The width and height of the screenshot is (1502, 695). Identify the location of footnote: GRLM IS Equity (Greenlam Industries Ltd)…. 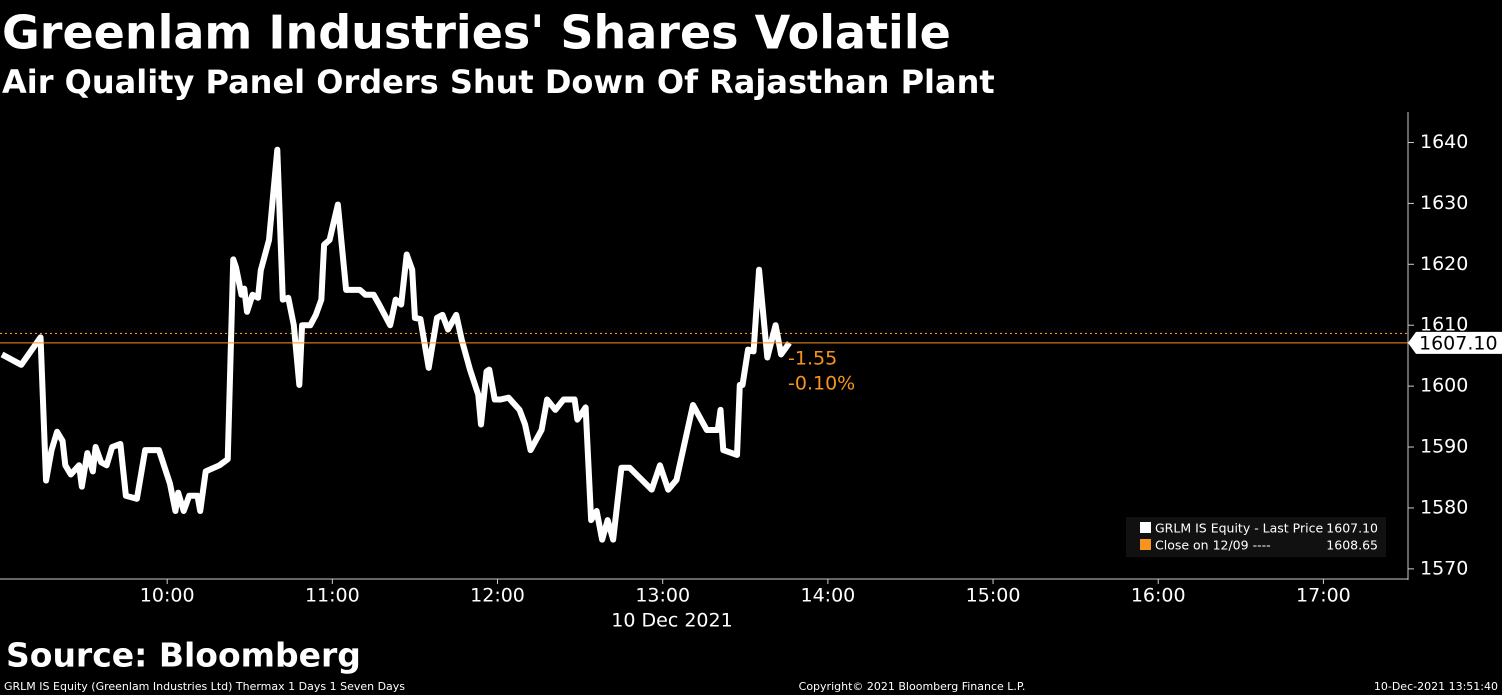
(204, 686).